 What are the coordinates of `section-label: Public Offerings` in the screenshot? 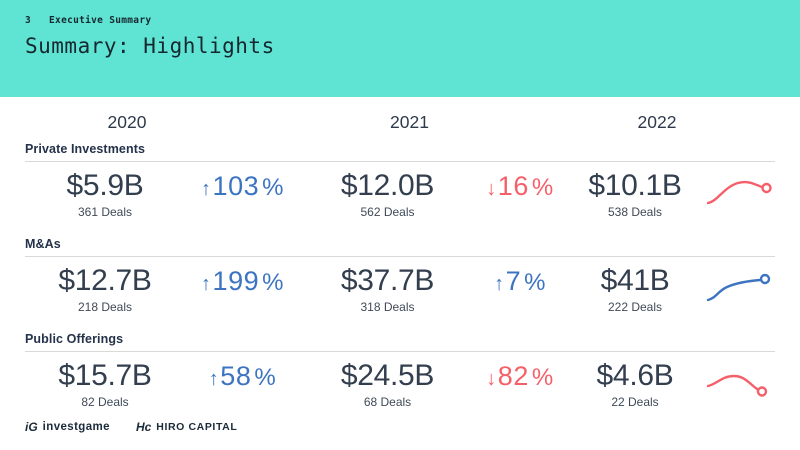 It's located at (74, 339).